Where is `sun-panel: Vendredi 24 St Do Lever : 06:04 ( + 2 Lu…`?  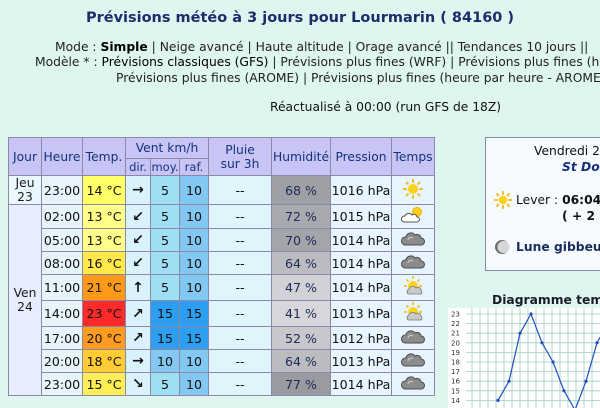
sun-panel: Vendredi 24 St Do Lever : 06:04 ( + 2 Lu… is located at coordinates (542, 204).